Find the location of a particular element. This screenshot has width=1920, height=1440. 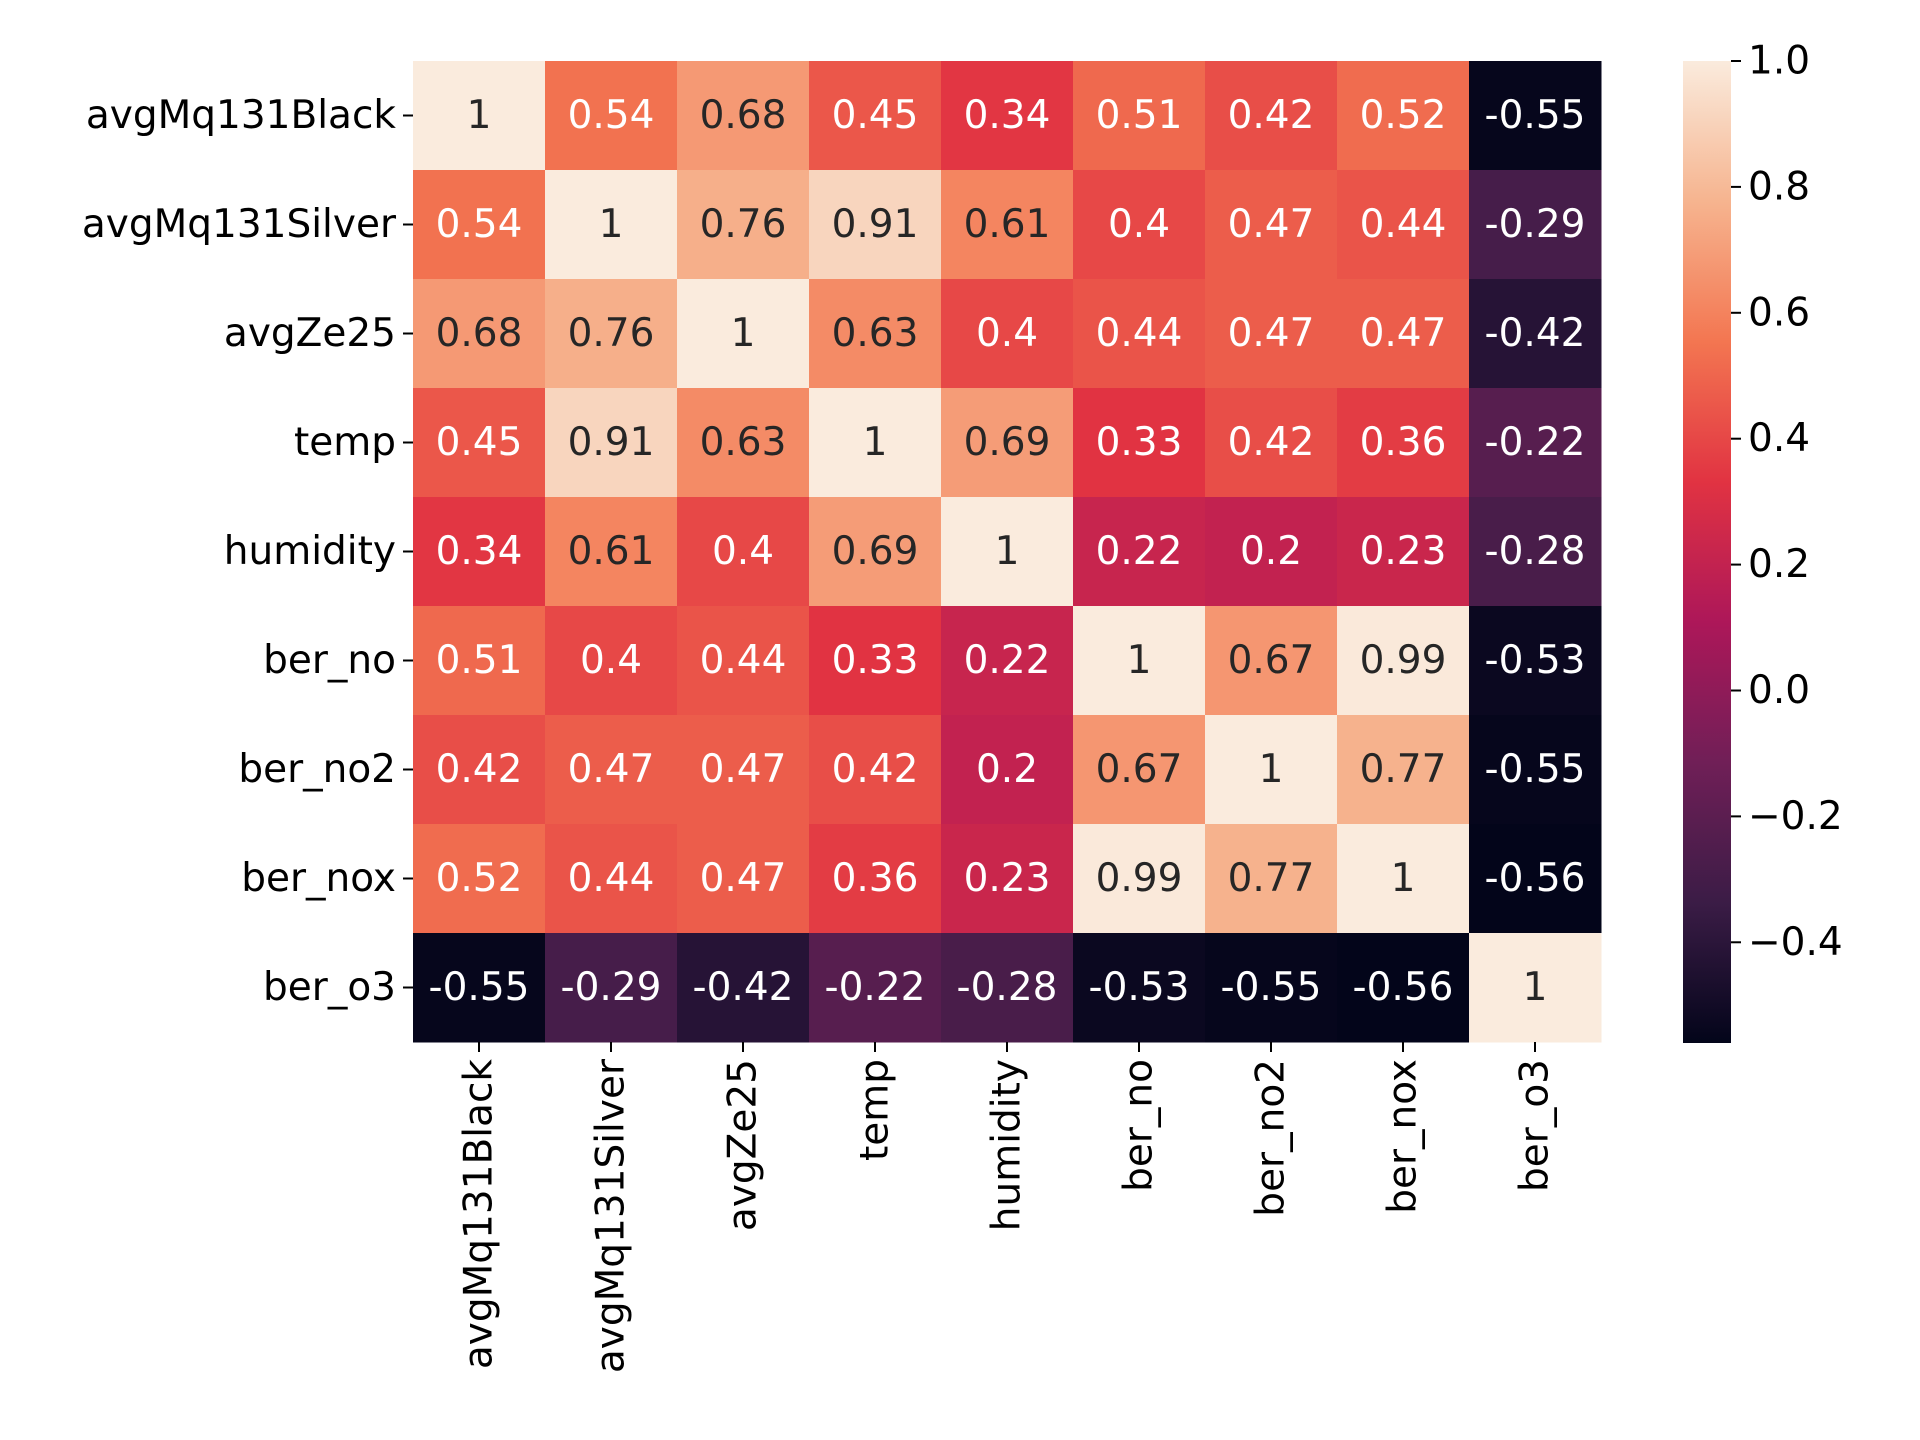

y-tick-label: avgMq131Silver is located at coordinates (239, 224).